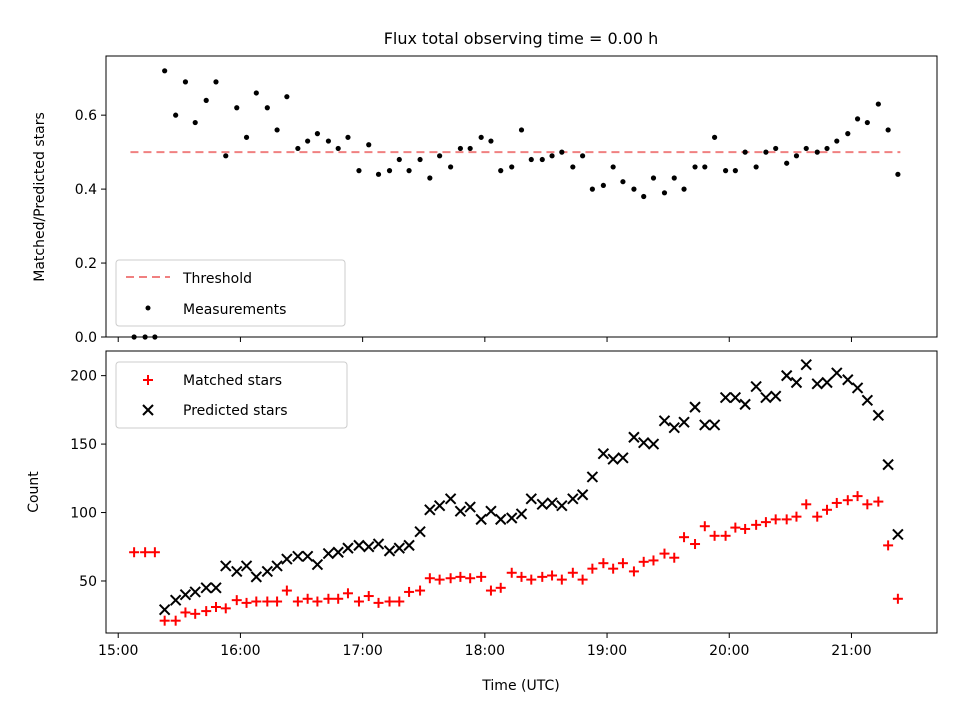 Image resolution: width=960 pixels, height=720 pixels. What do you see at coordinates (148, 380) in the screenshot?
I see `legend-matched-marker` at bounding box center [148, 380].